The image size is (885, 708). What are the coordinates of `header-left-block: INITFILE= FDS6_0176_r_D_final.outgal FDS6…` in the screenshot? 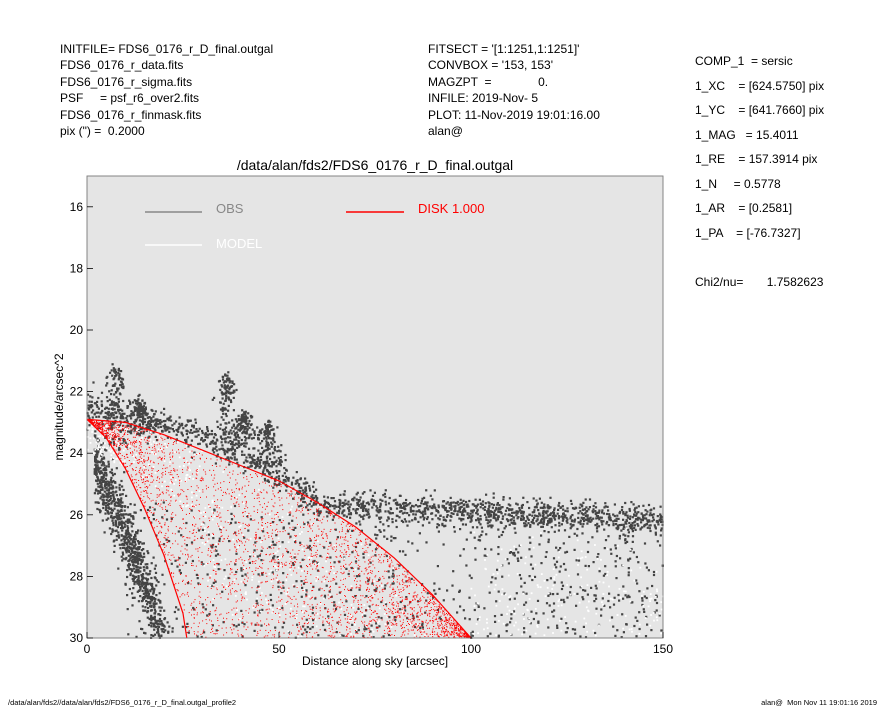 It's located at (166, 90).